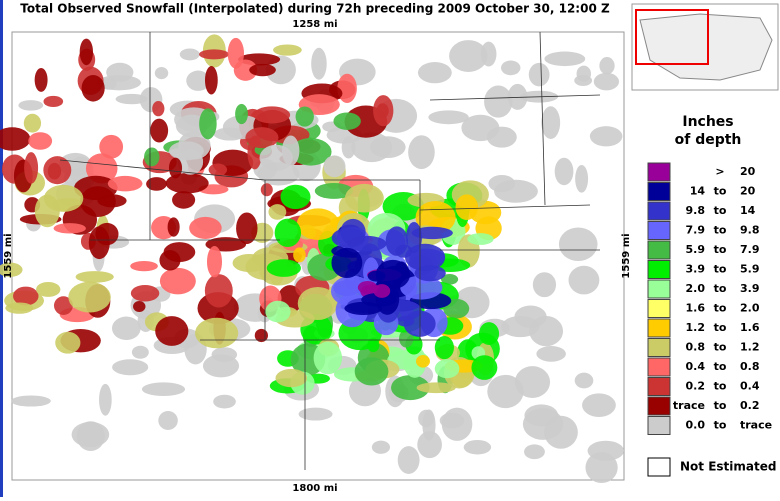 The width and height of the screenshot is (780, 501). What do you see at coordinates (672, 37) in the screenshot?
I see `inset-box` at bounding box center [672, 37].